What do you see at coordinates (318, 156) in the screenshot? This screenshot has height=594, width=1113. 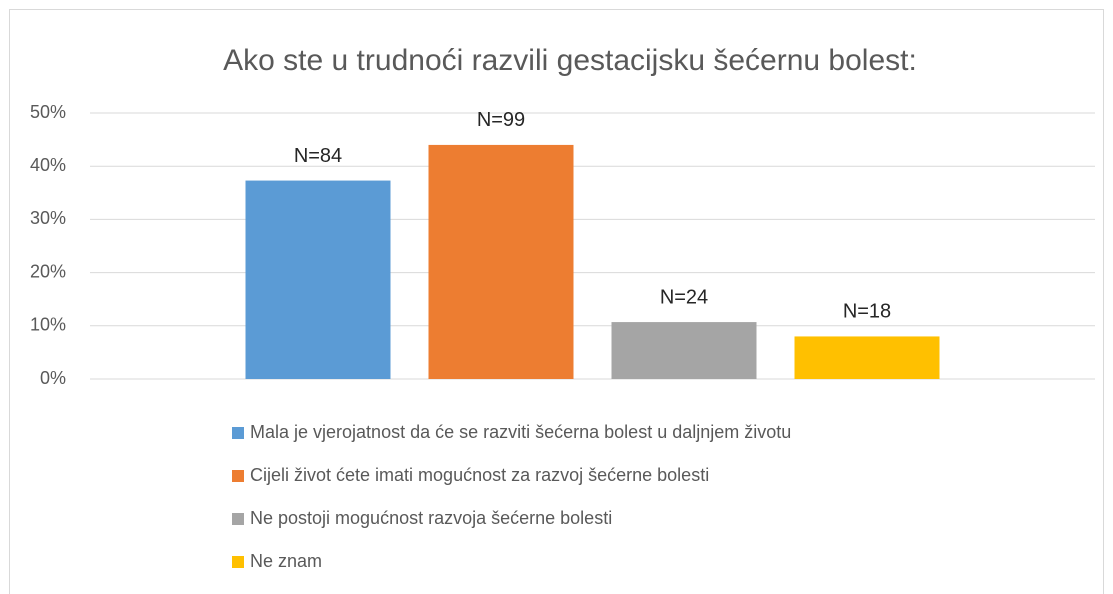 I see `data-label: N=84` at bounding box center [318, 156].